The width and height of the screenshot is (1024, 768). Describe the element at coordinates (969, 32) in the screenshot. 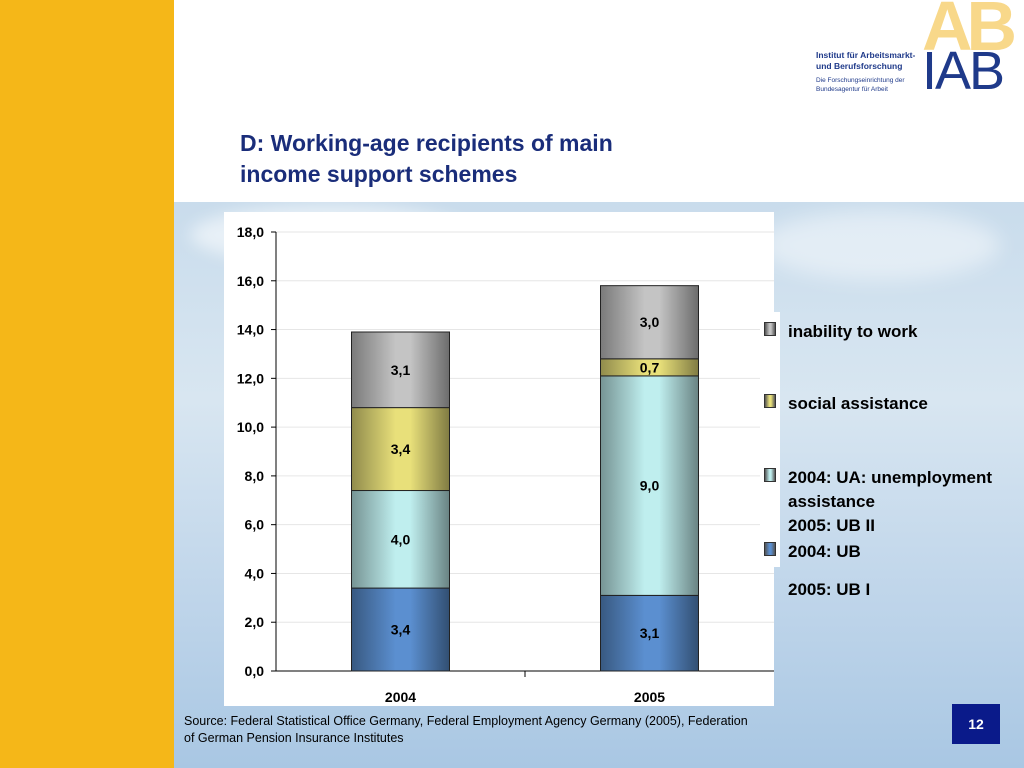

I see `logo-background-letters: AB` at that location.